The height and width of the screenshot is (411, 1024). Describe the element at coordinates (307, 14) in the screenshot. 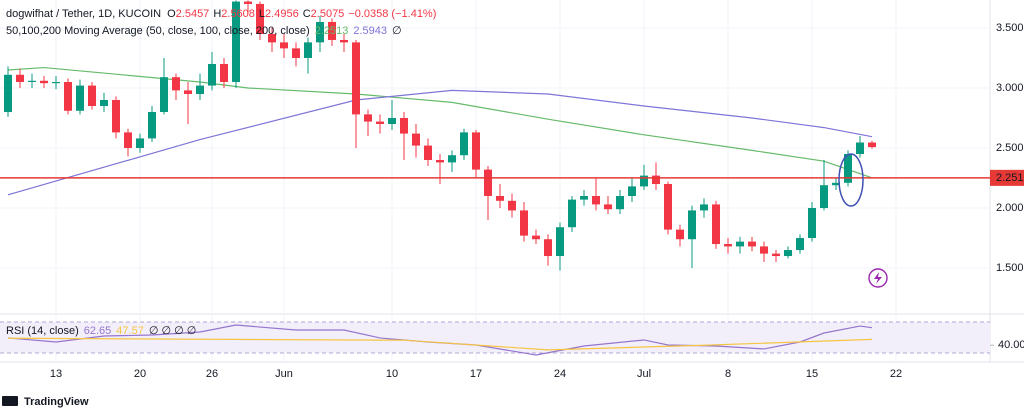

I see `ohlc-prefix: C` at that location.